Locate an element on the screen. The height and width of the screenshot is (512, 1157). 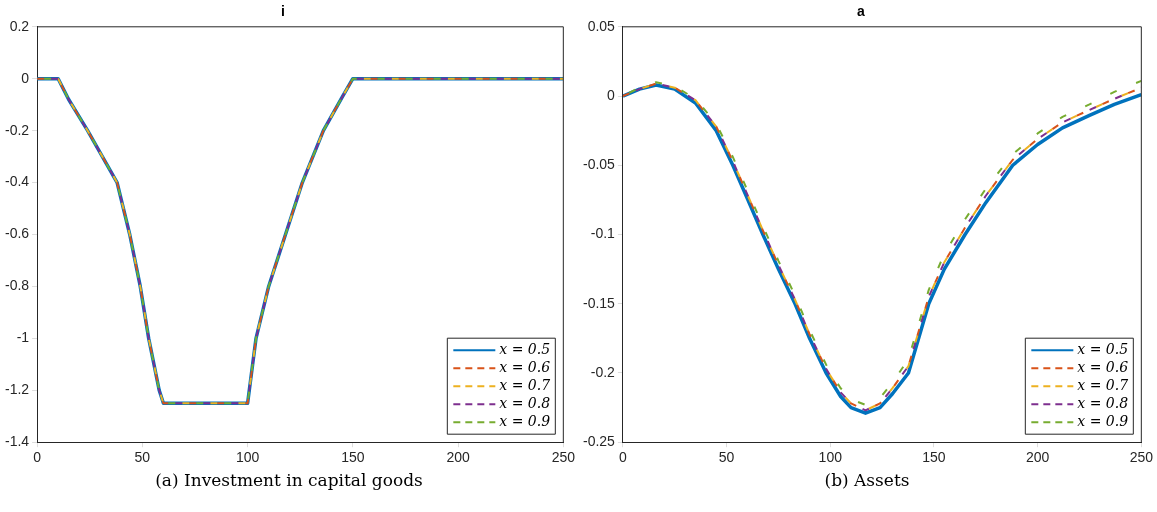
y-tick-label: 0.2 is located at coordinates (19, 25).